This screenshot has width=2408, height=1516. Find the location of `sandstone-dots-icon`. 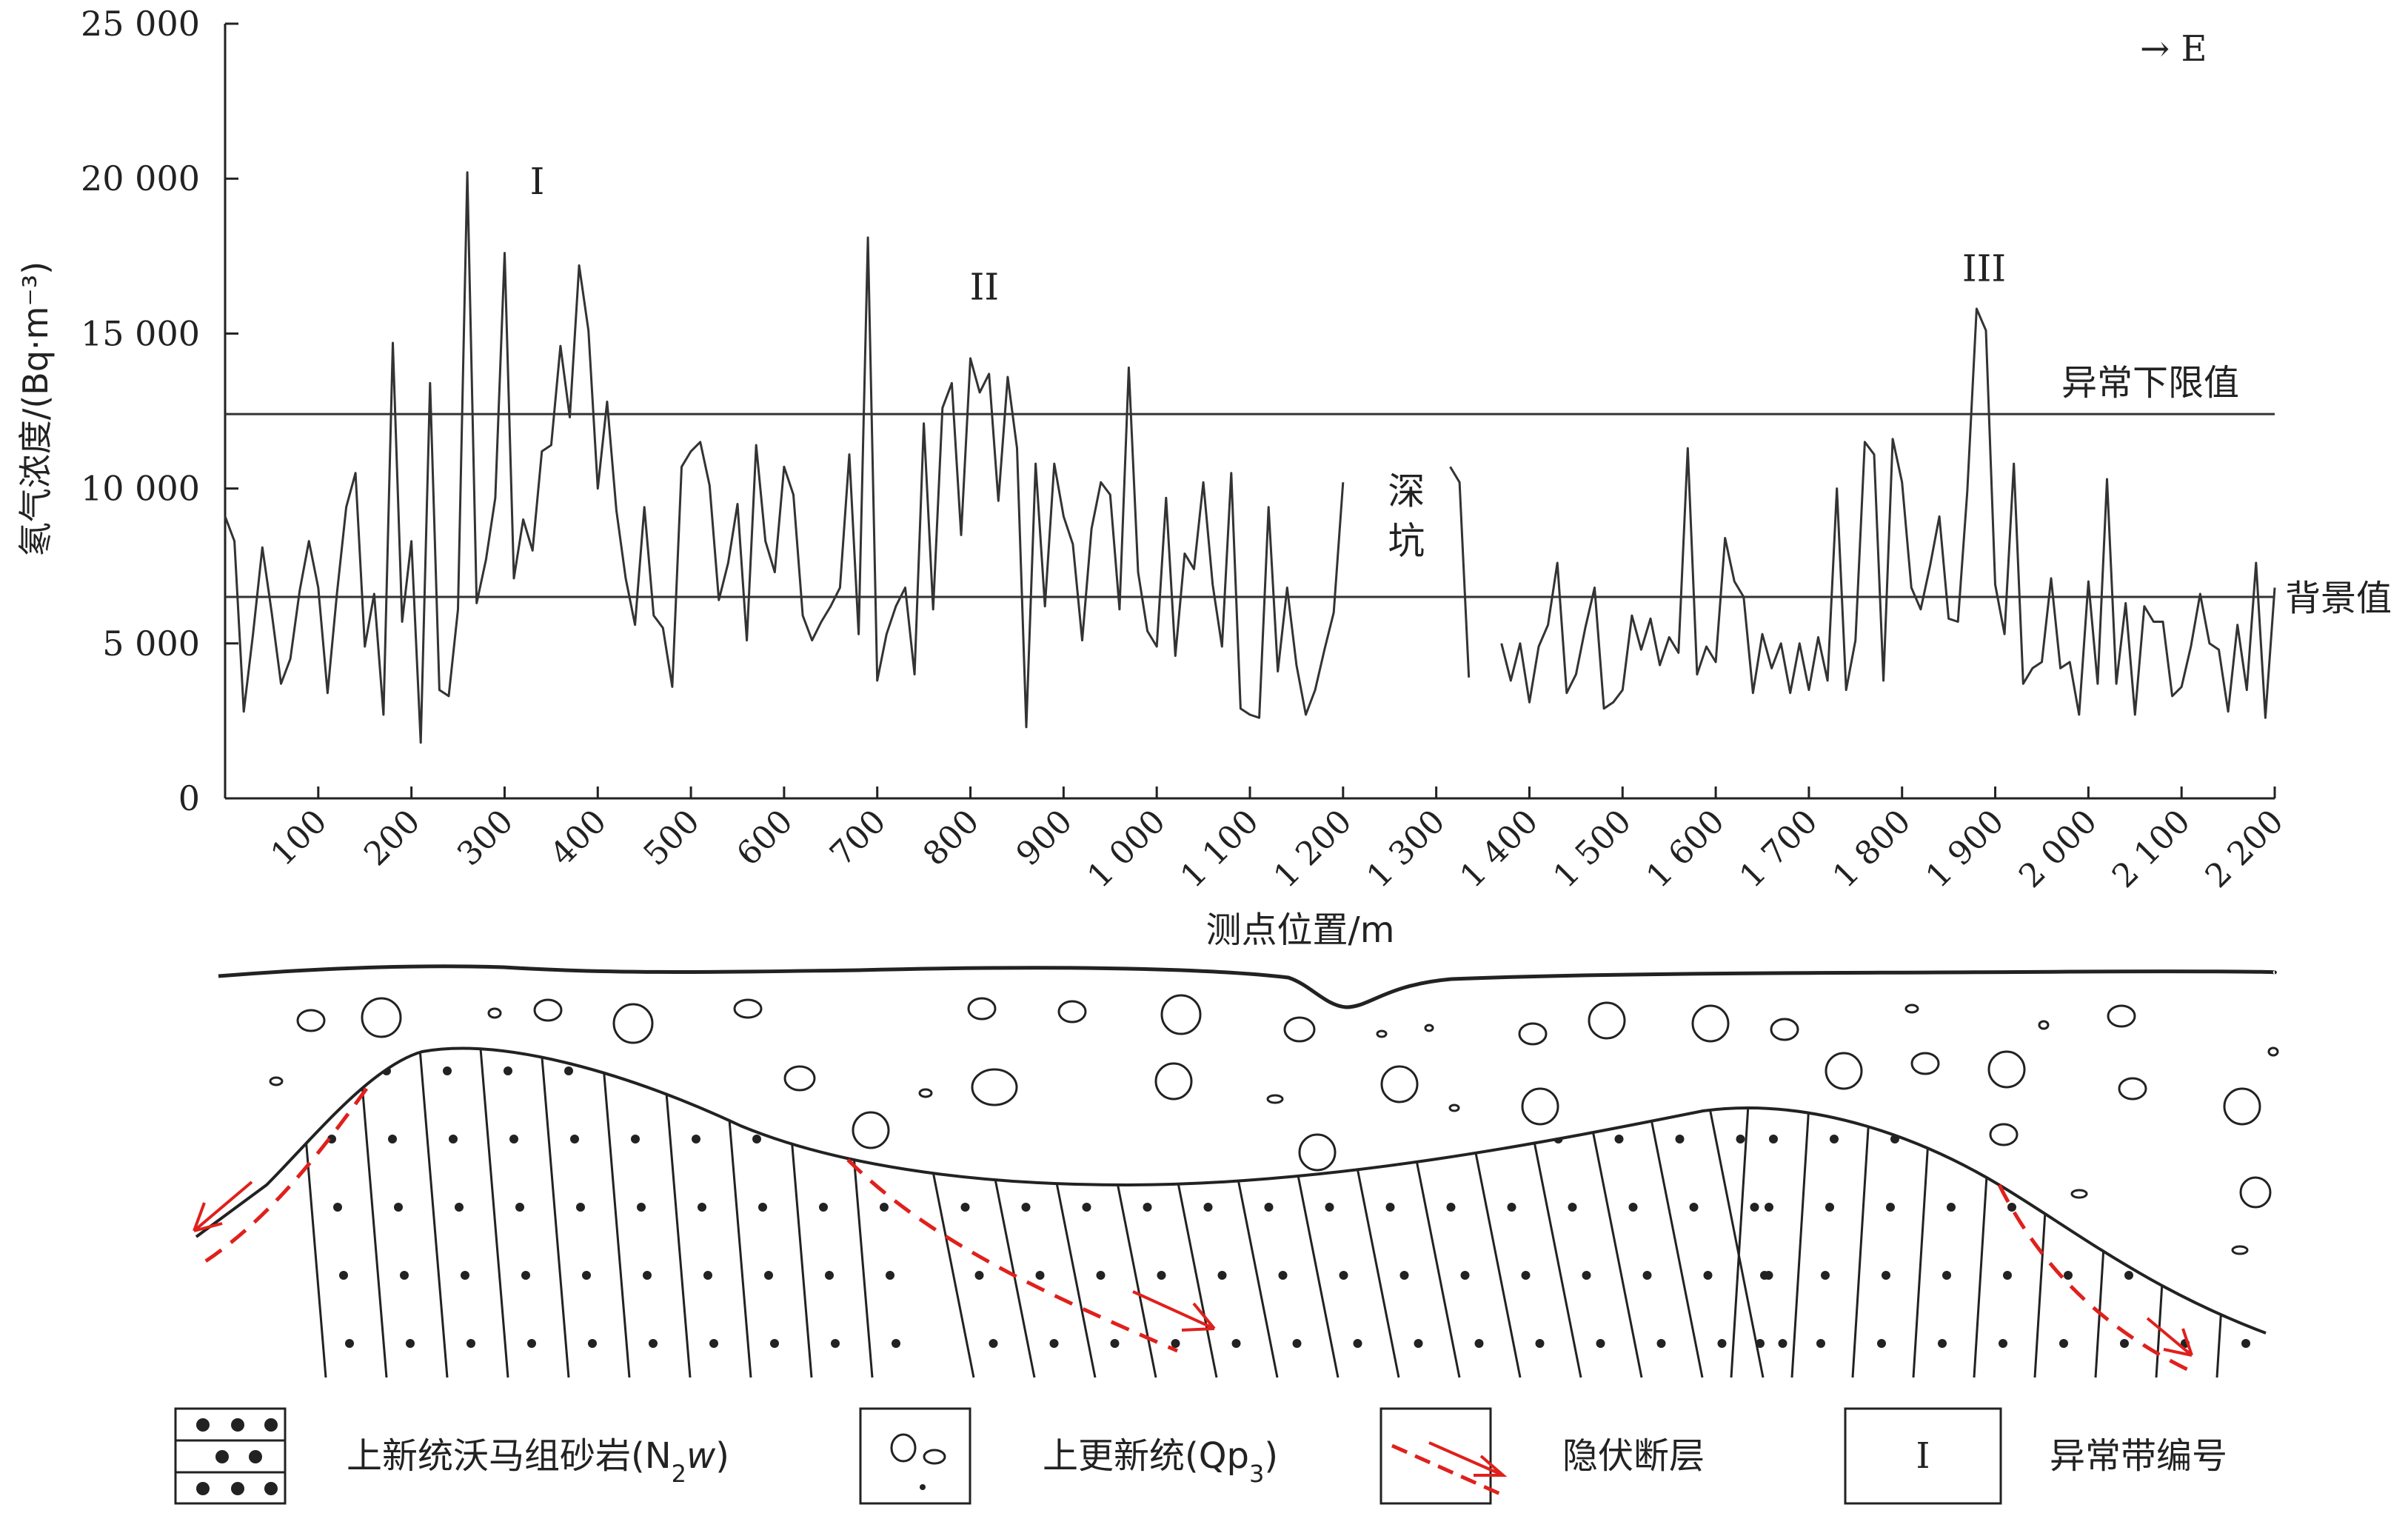

sandstone-dots-icon is located at coordinates (237, 1456).